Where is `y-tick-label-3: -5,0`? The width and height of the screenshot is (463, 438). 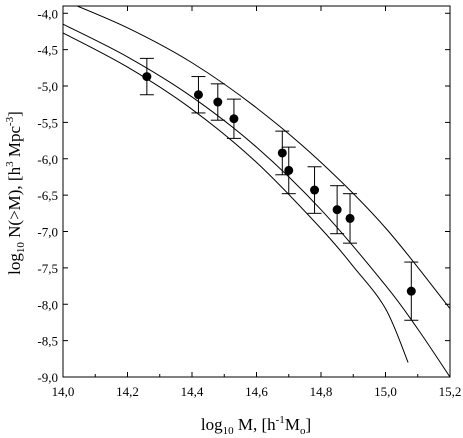
y-tick-label-3: -5,0 is located at coordinates (47, 86).